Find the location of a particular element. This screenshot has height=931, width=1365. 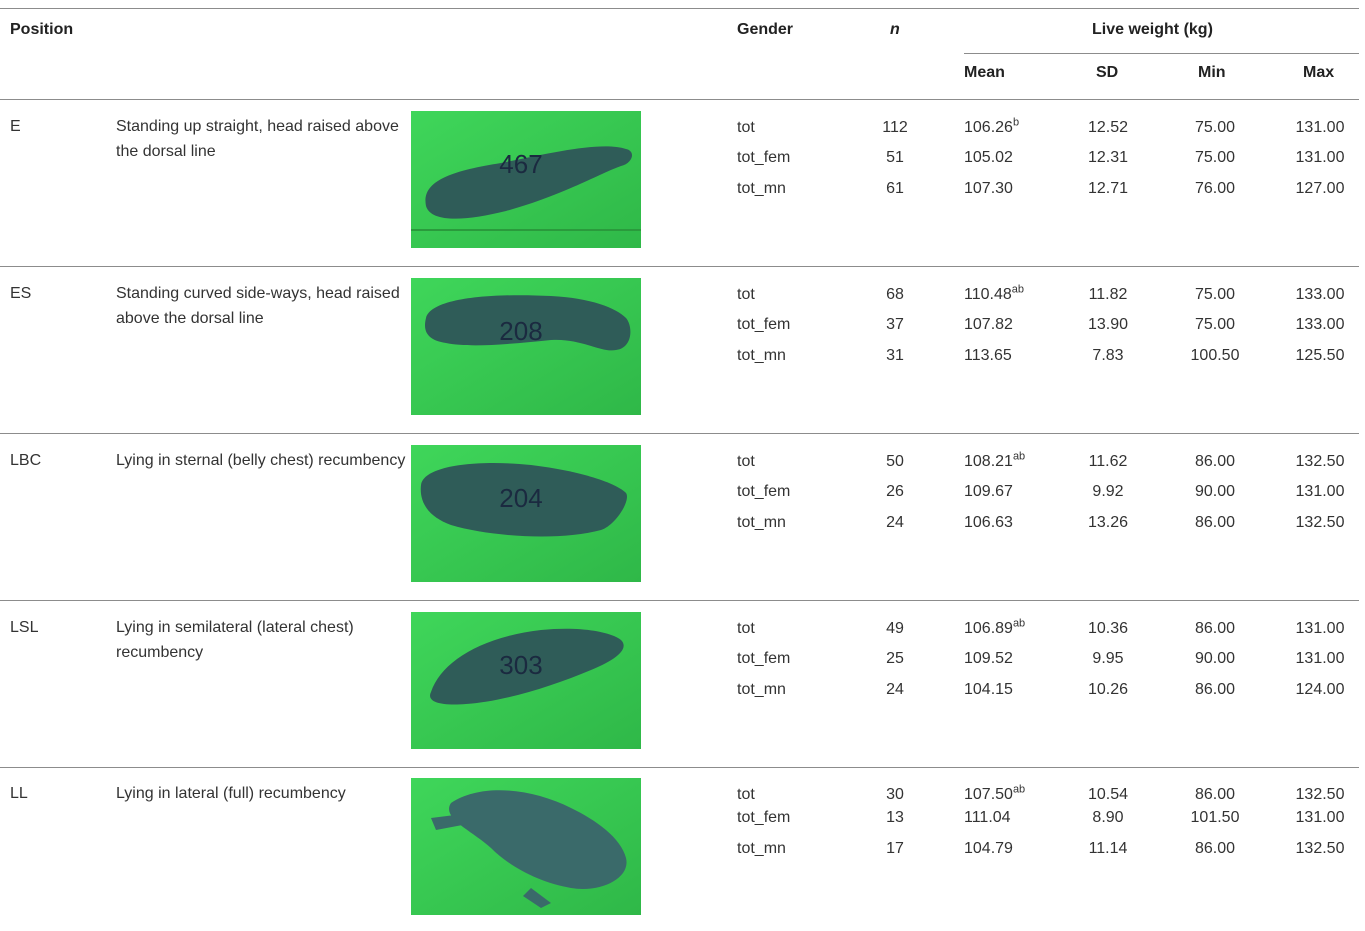

mean-value: 104.15 is located at coordinates (988, 690).